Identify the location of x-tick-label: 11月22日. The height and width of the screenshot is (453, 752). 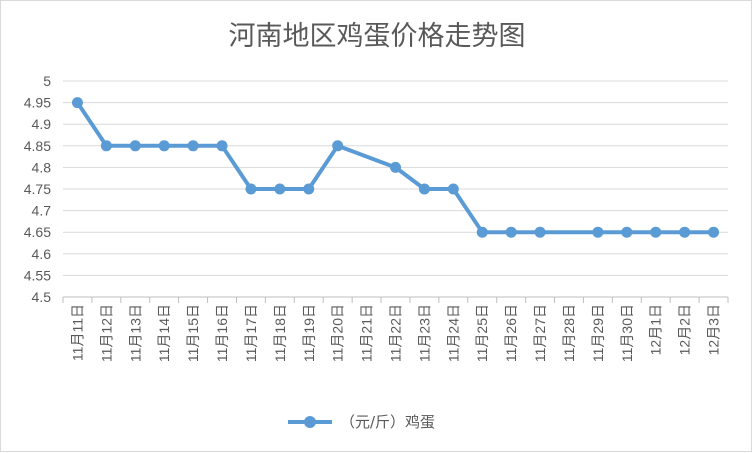
(396, 333).